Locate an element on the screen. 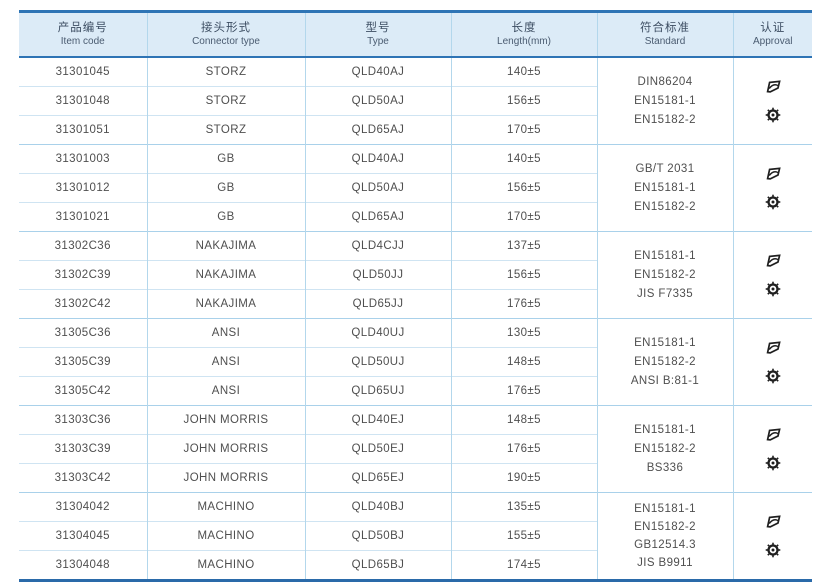  table-row: 31301048 STORZ QLD50AJ 156±5 is located at coordinates (415, 101).